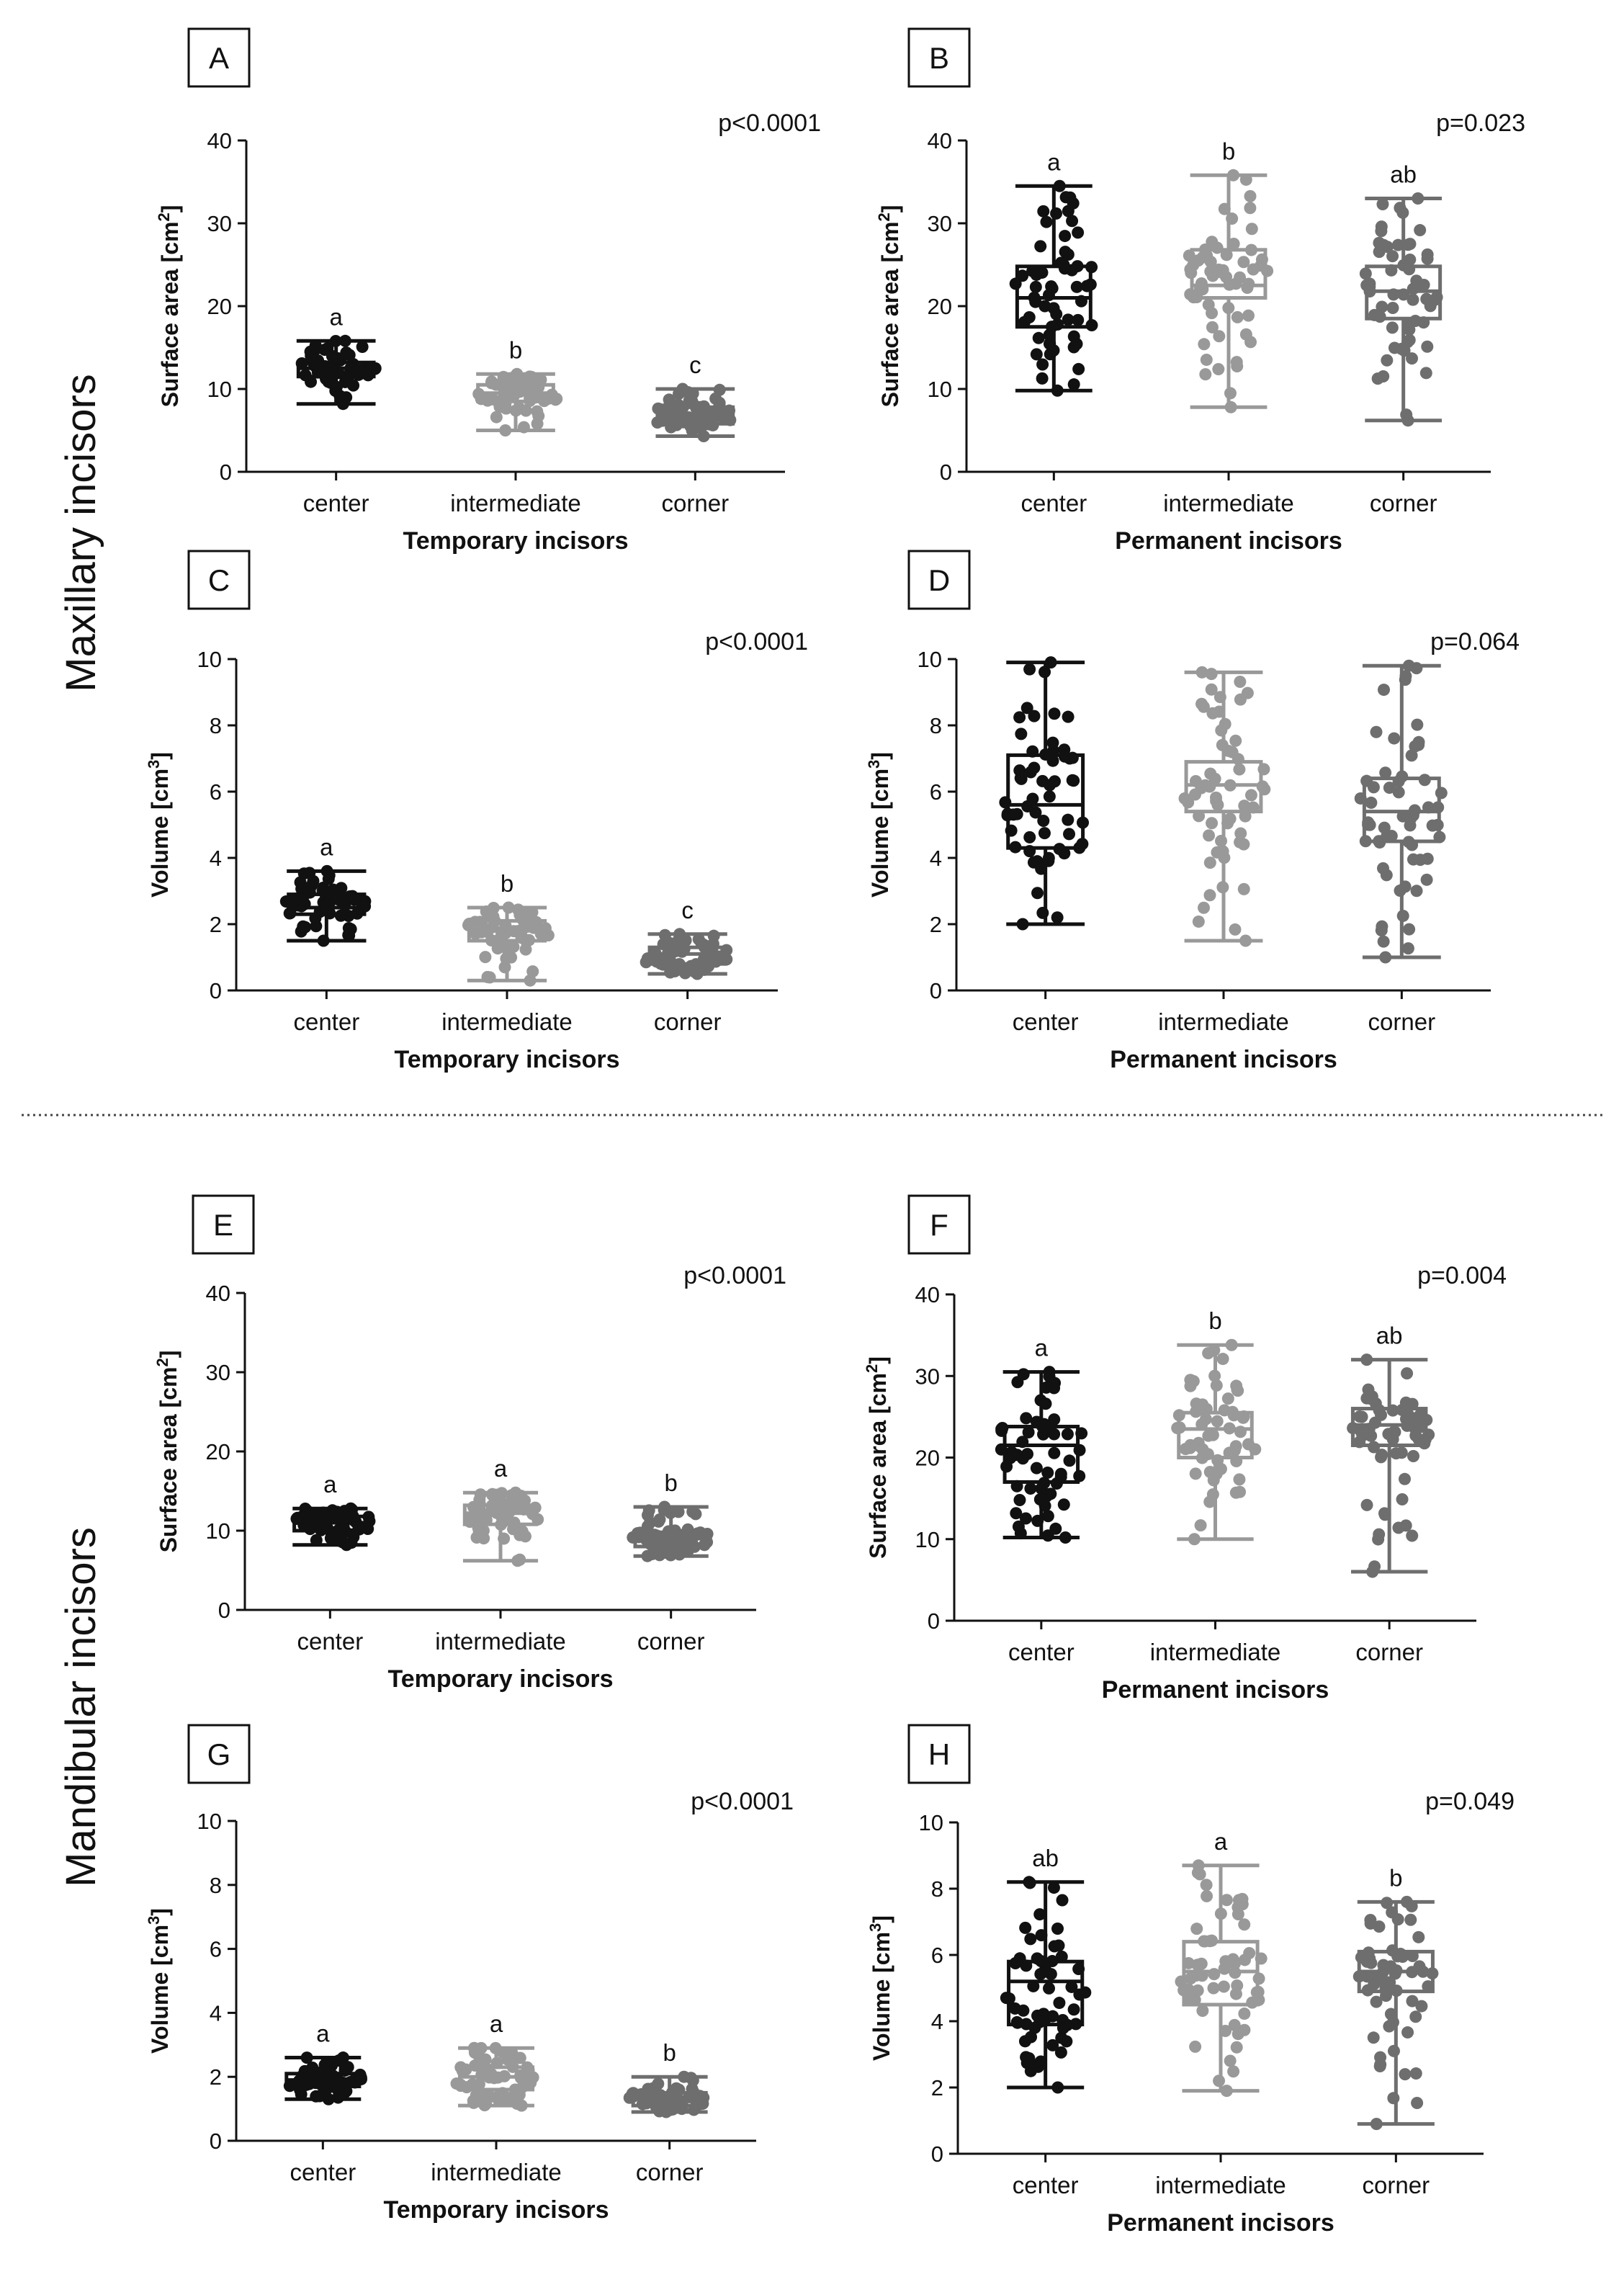  What do you see at coordinates (219, 580) in the screenshot?
I see `panel-letter: C` at bounding box center [219, 580].